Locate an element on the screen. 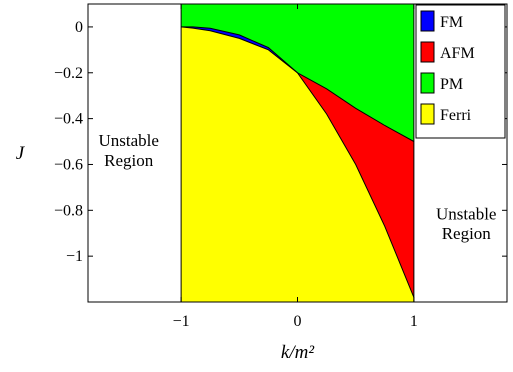 This screenshot has width=513, height=372. y-tick-label: −0.2 is located at coordinates (68, 73).